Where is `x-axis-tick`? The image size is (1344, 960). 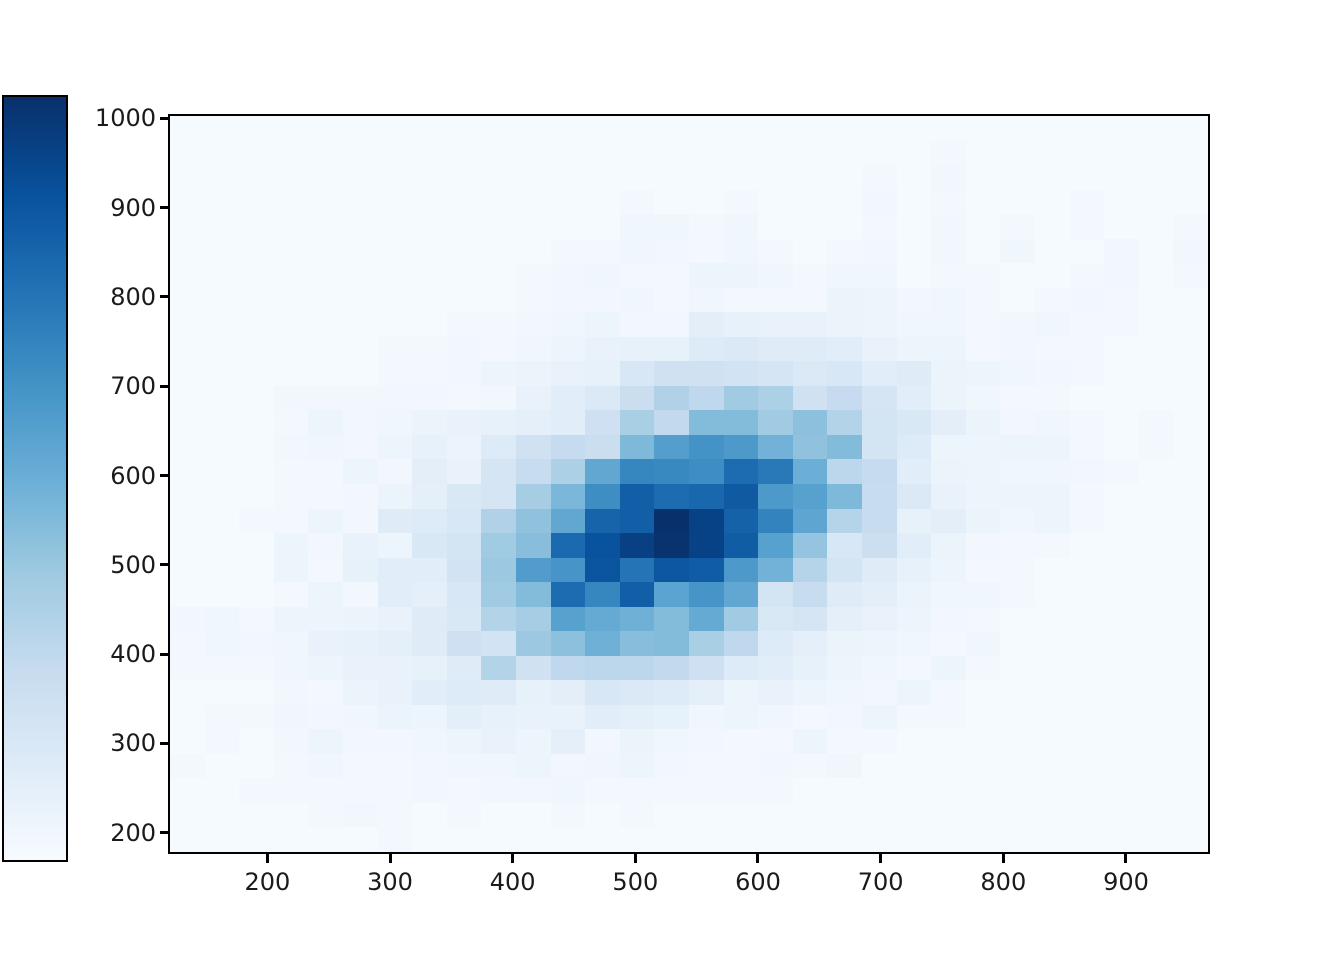
x-axis-tick is located at coordinates (758, 858).